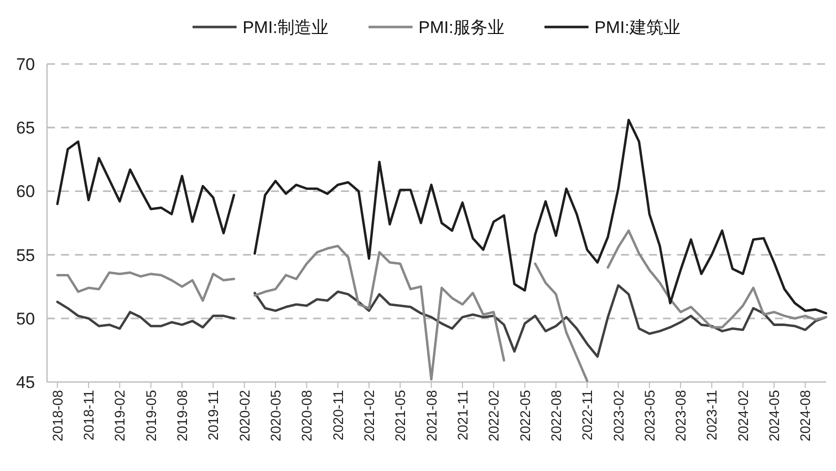  Describe the element at coordinates (494, 416) in the screenshot. I see `x-tick-label: 2022-02` at that location.